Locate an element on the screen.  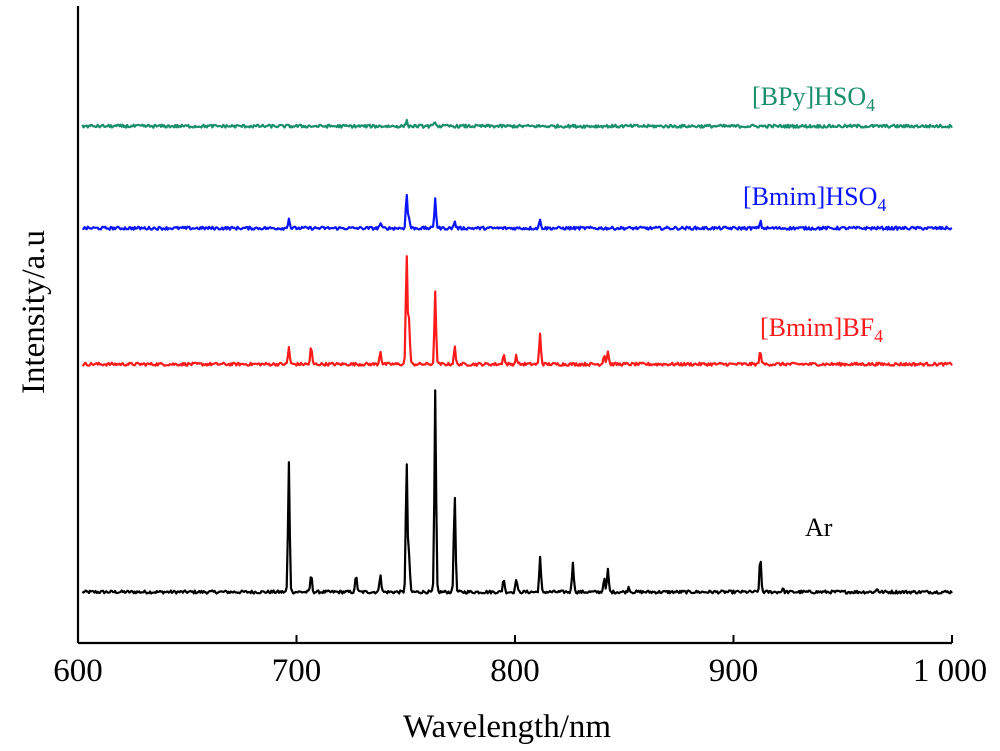
x-tick-label: 1 000 is located at coordinates (950, 671).